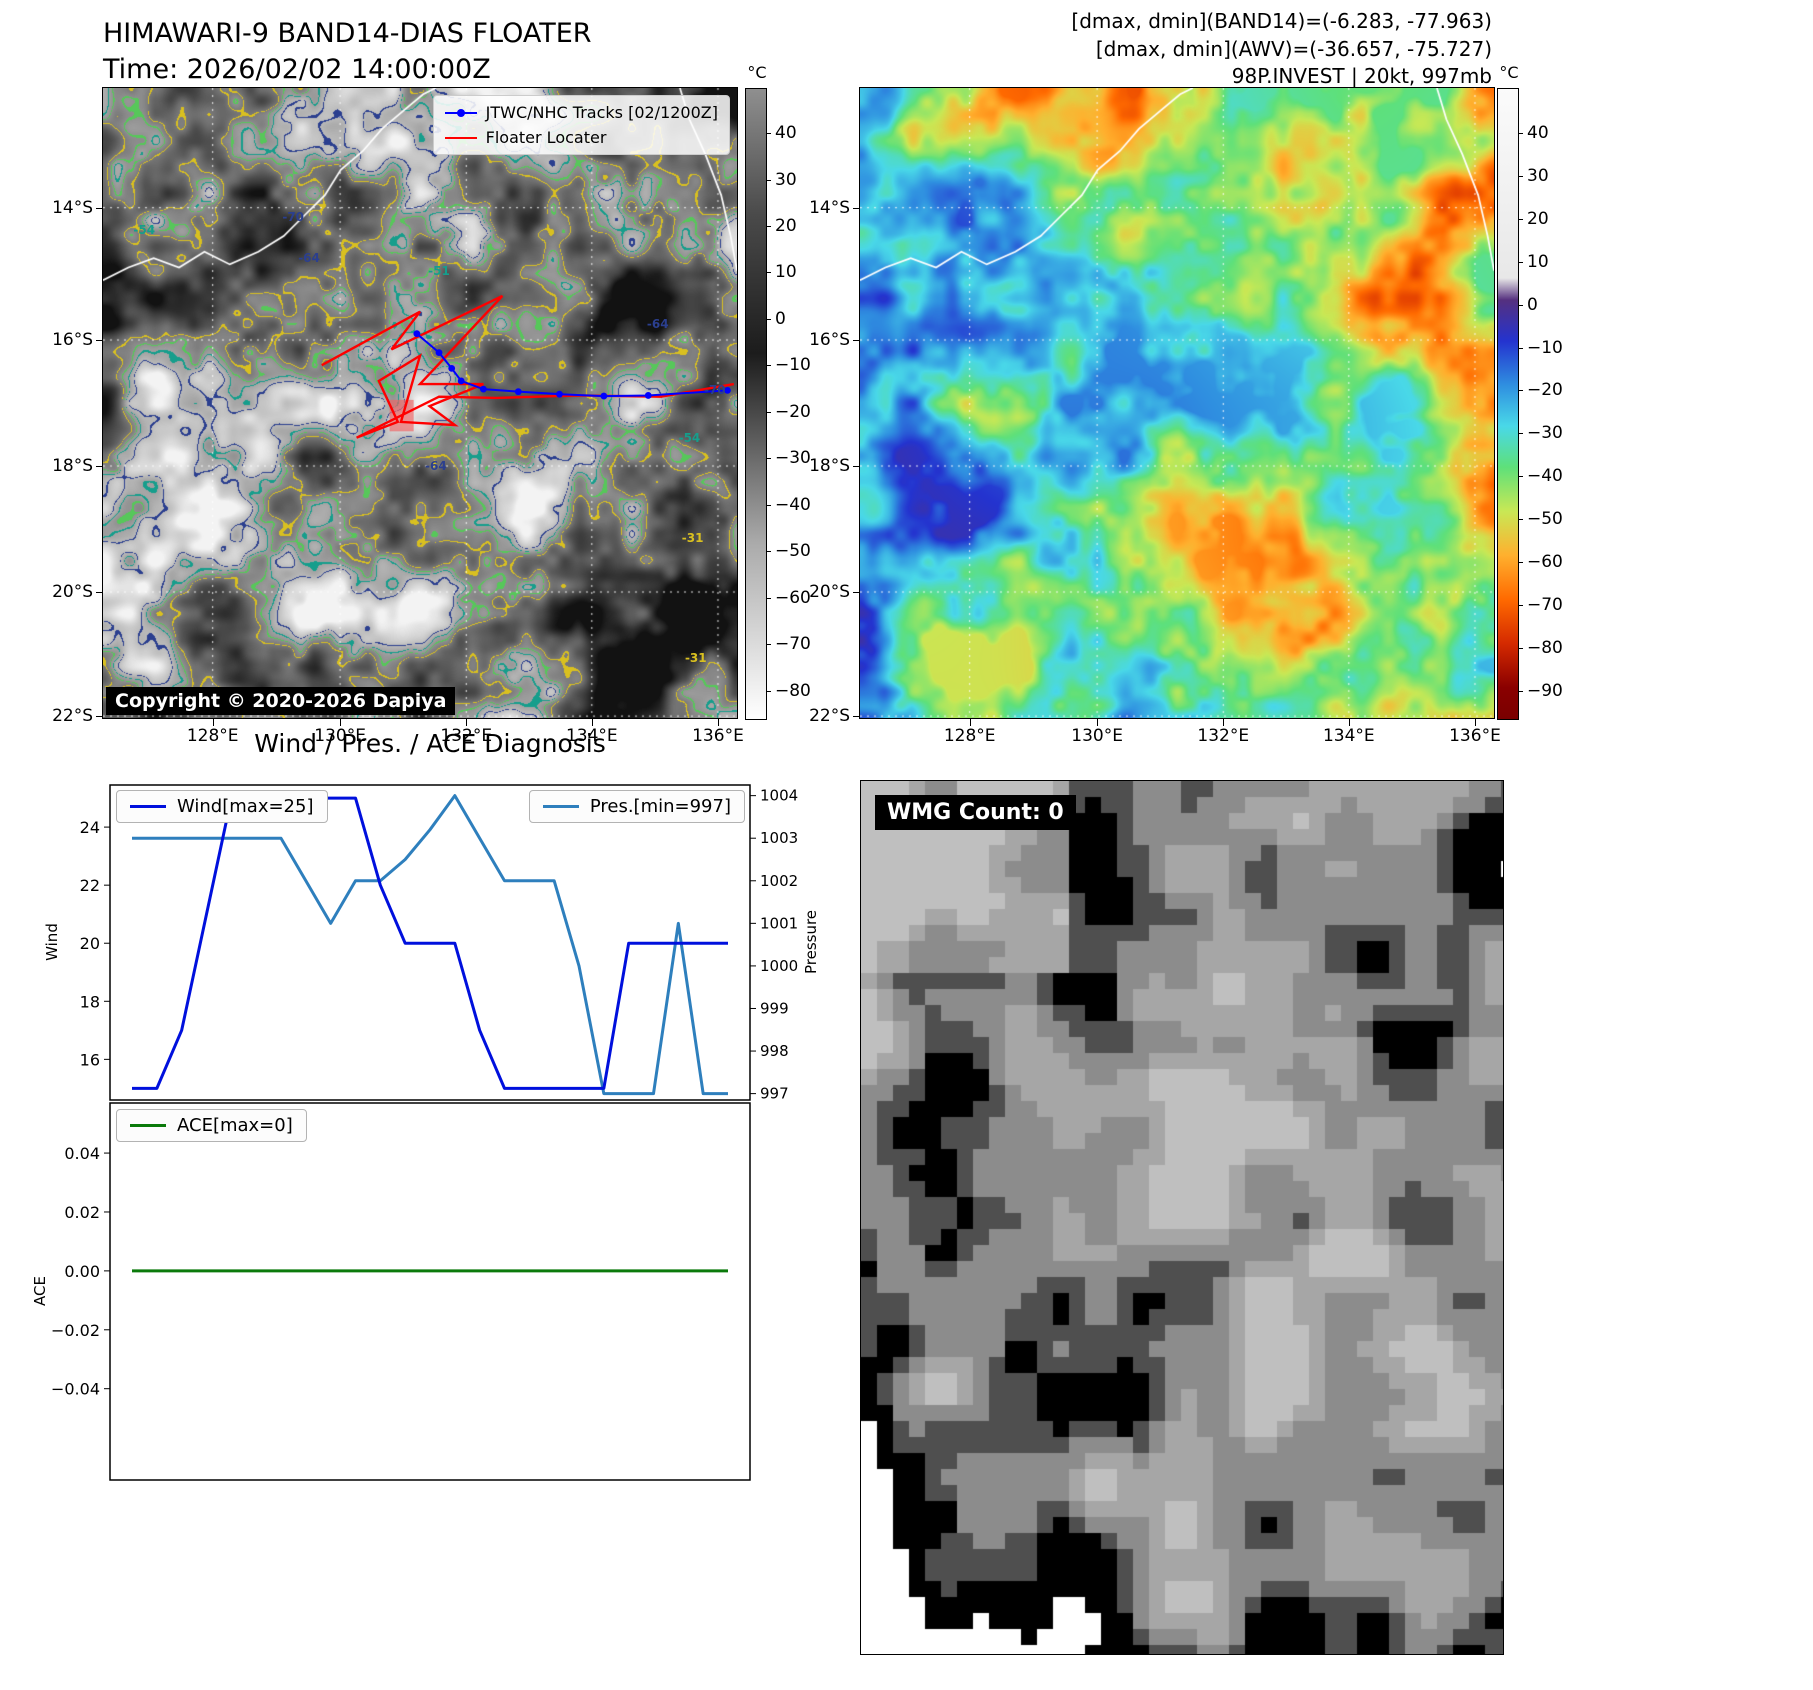 The width and height of the screenshot is (1813, 1690). Describe the element at coordinates (90, 1059) in the screenshot. I see `left-tick-label: 16` at that location.